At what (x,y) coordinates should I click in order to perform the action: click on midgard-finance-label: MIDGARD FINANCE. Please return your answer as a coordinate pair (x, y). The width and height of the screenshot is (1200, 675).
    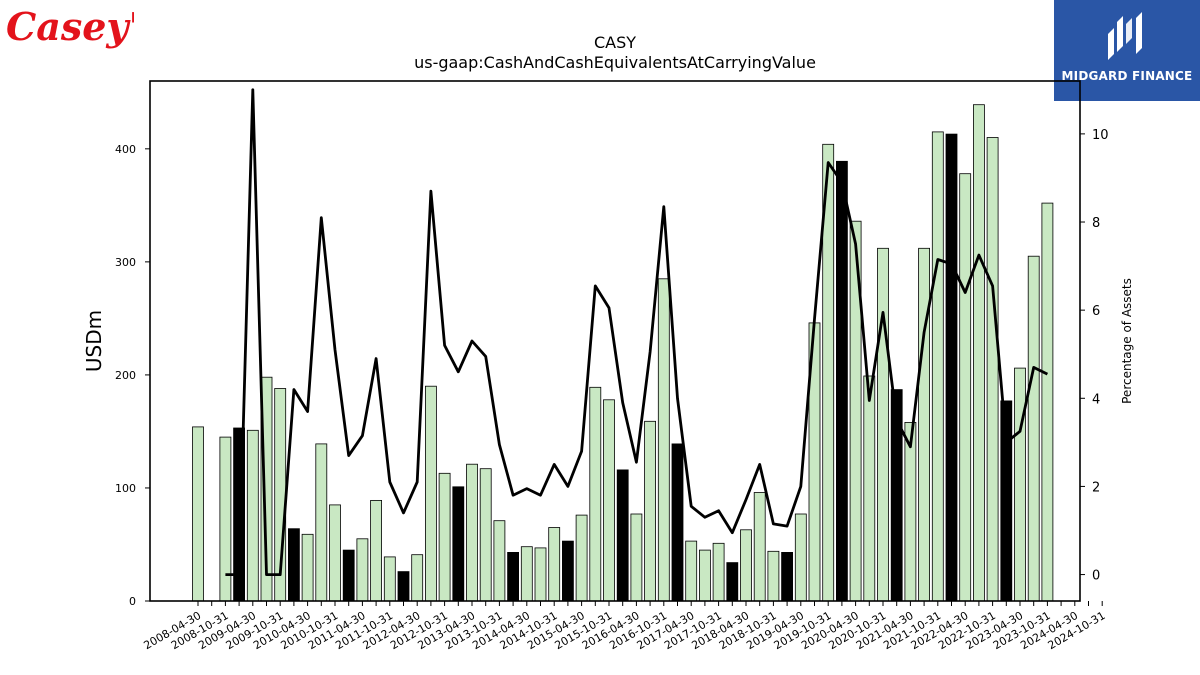
    Looking at the image, I should click on (1127, 76).